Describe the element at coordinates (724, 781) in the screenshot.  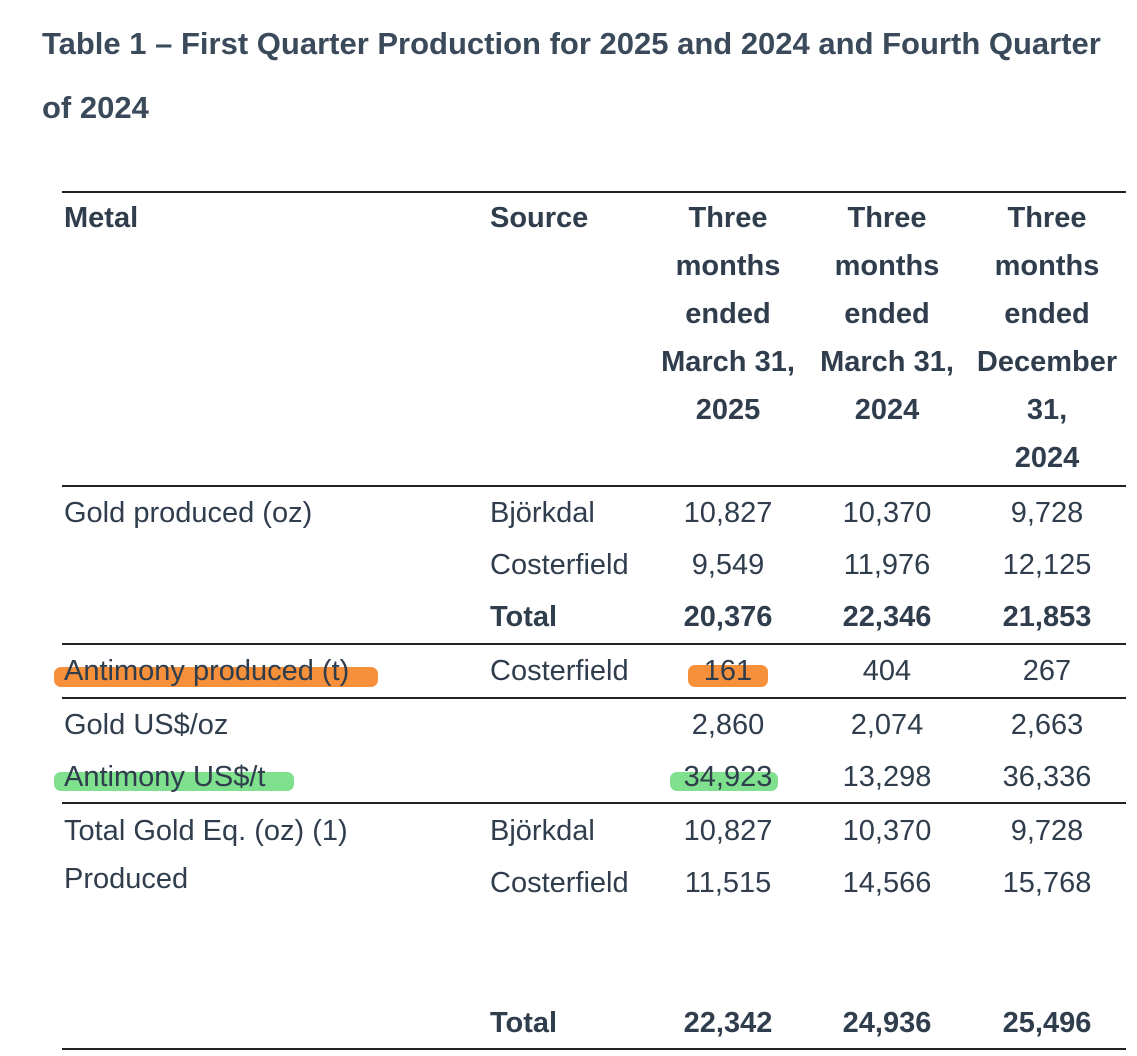
I see `highlight-antimony-price-value` at that location.